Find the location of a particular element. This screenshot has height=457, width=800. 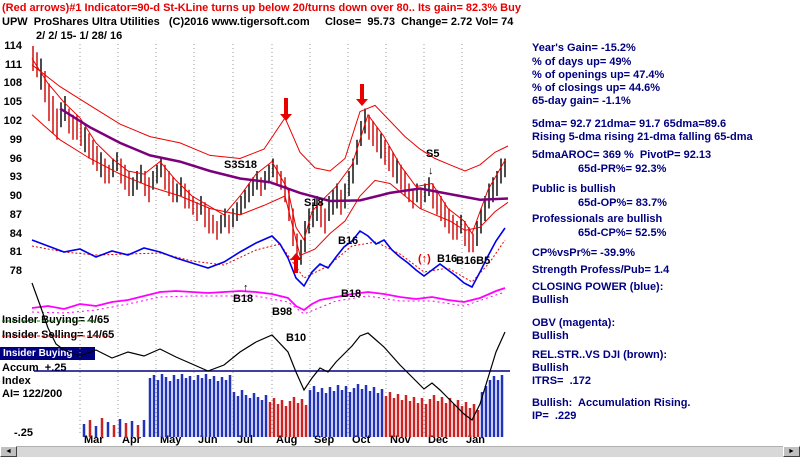

month-label: Jul is located at coordinates (245, 440).